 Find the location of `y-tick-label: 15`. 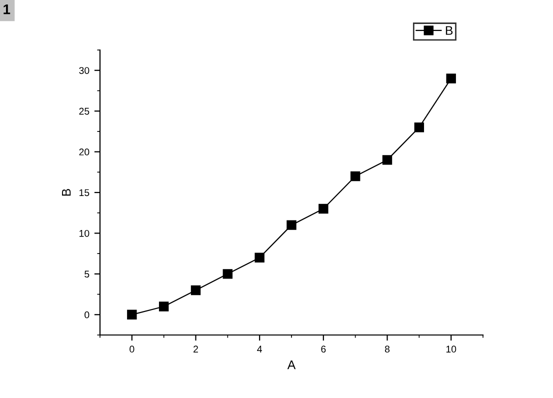

y-tick-label: 15 is located at coordinates (85, 192).